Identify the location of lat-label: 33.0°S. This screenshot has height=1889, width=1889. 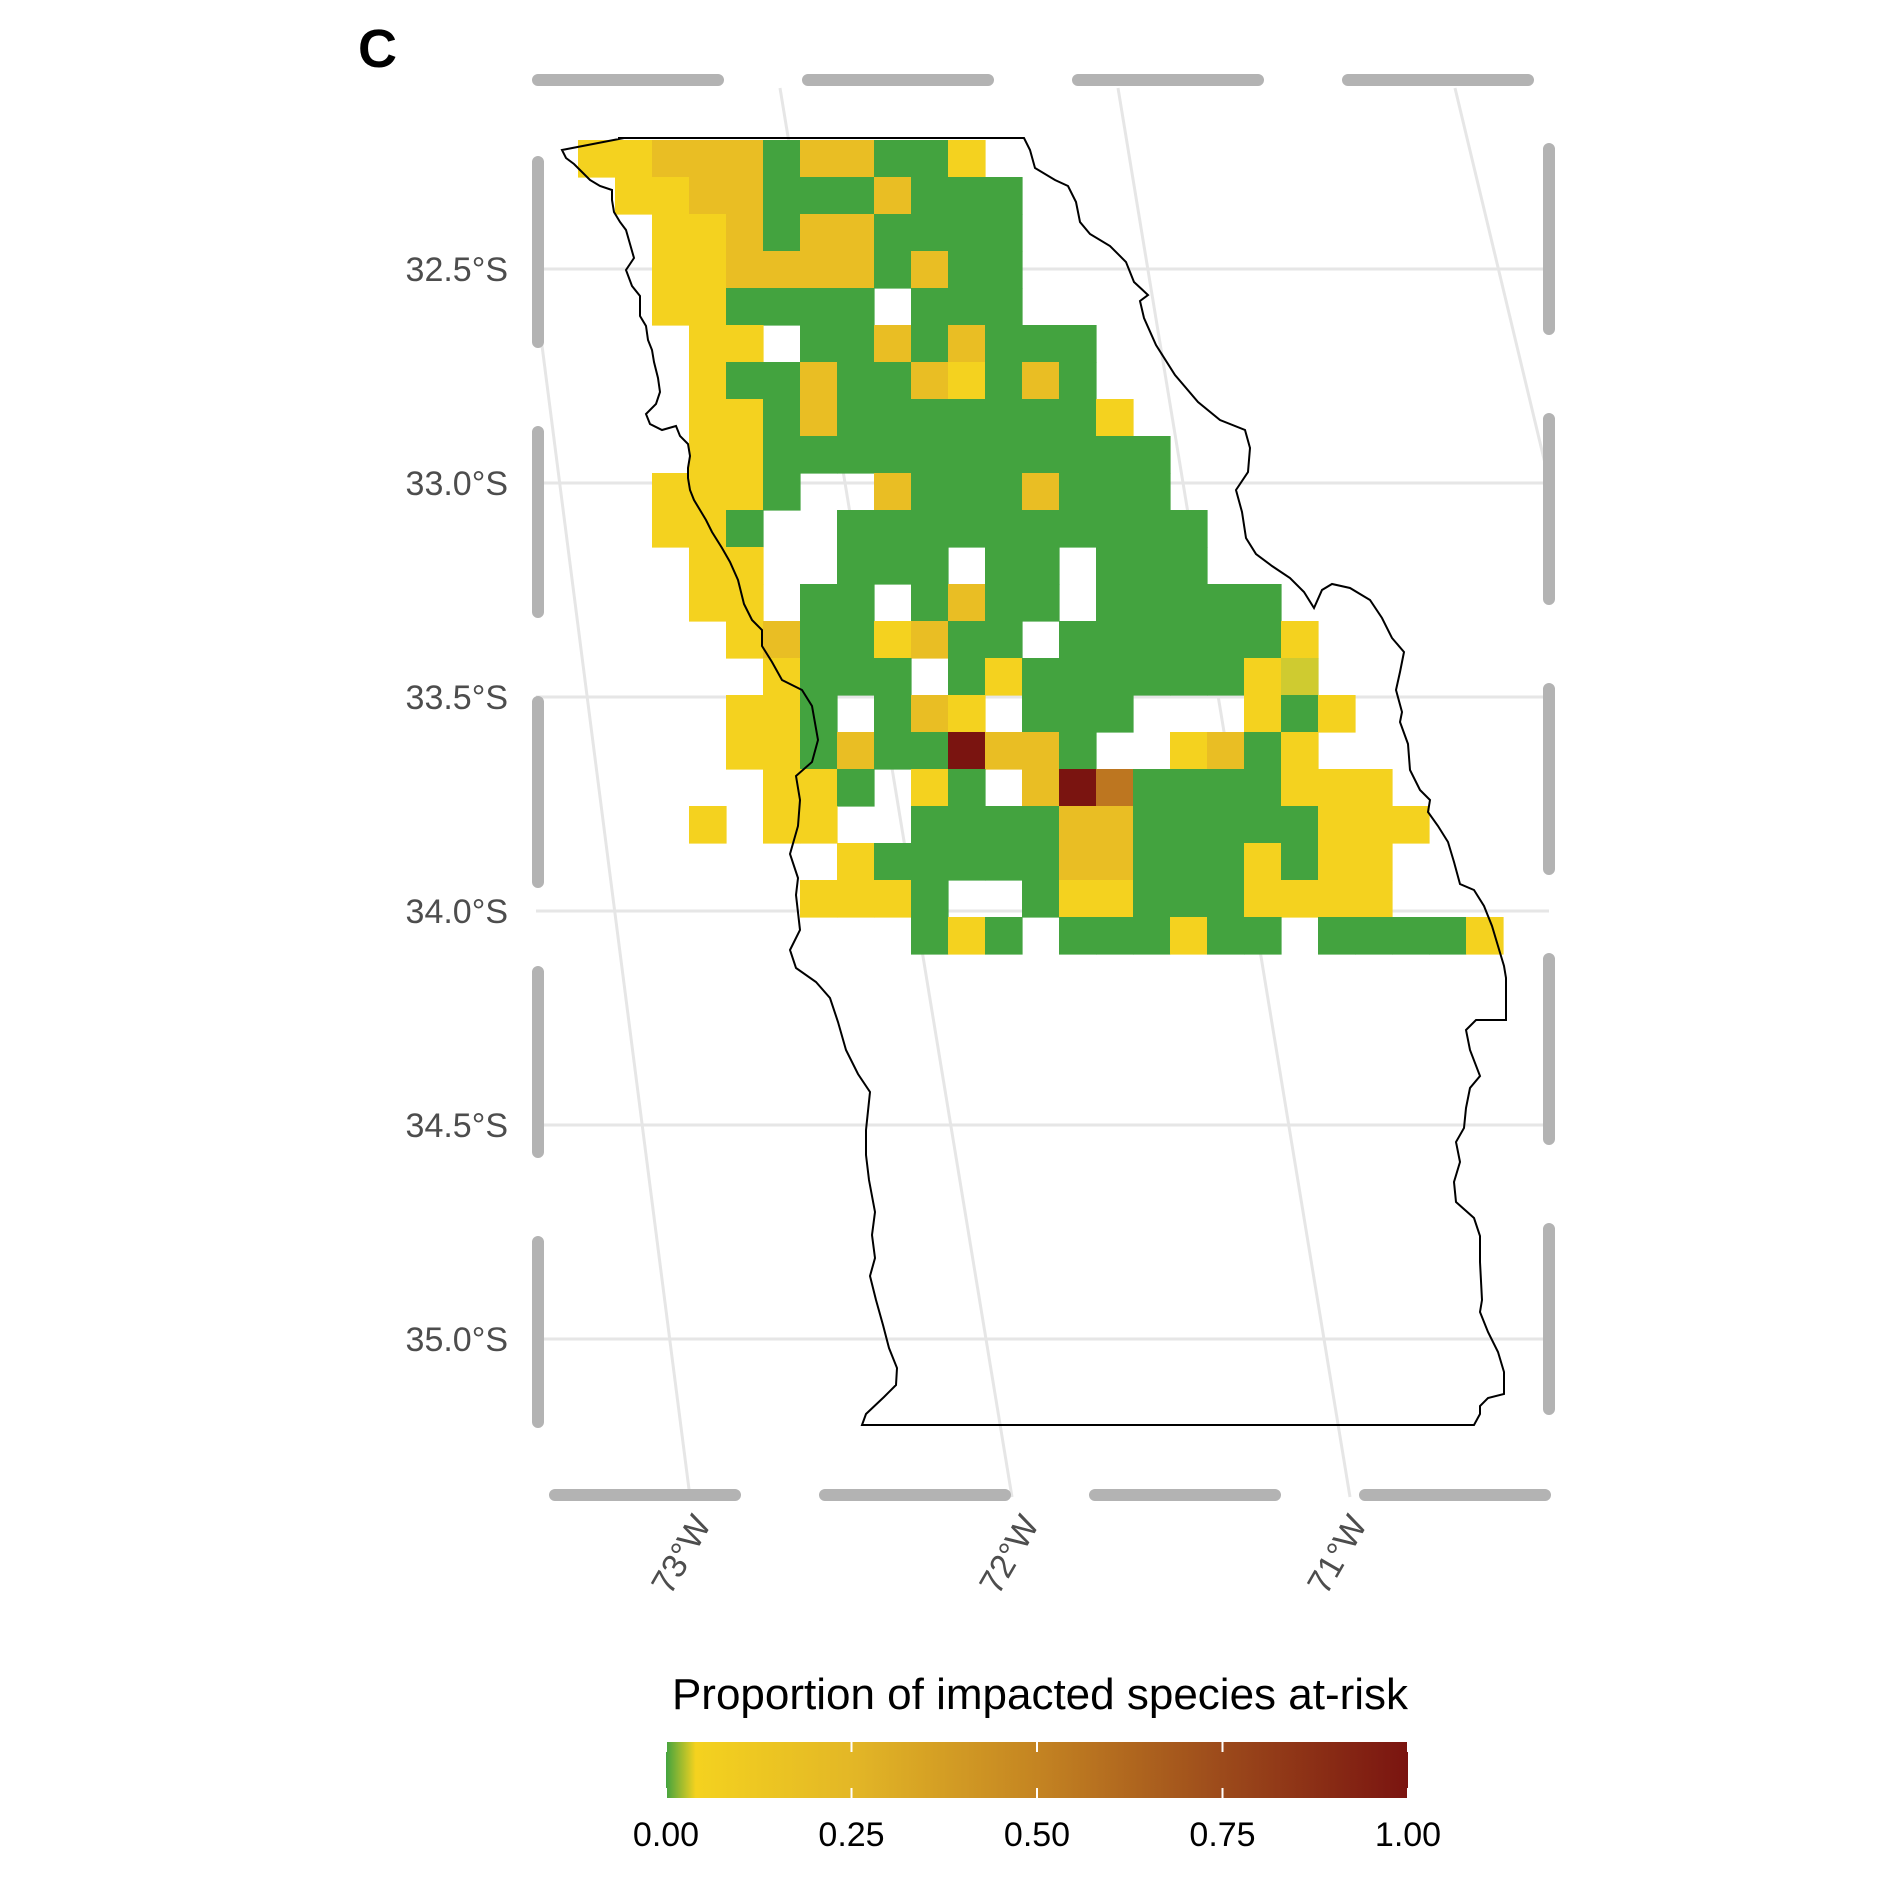
(457, 484).